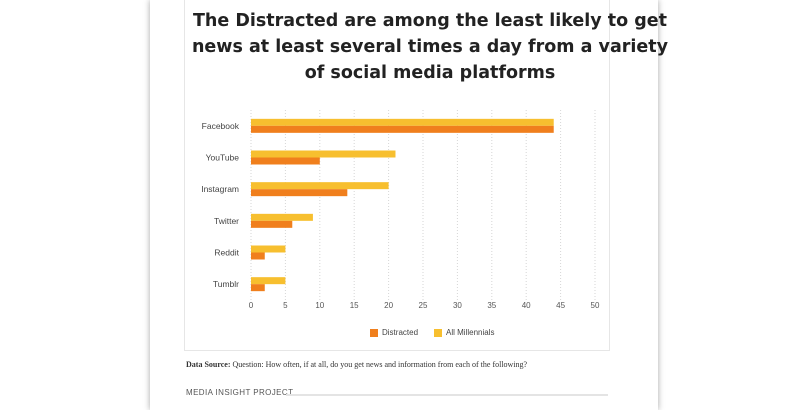  Describe the element at coordinates (374, 332) in the screenshot. I see `legend-swatch-distracted` at that location.